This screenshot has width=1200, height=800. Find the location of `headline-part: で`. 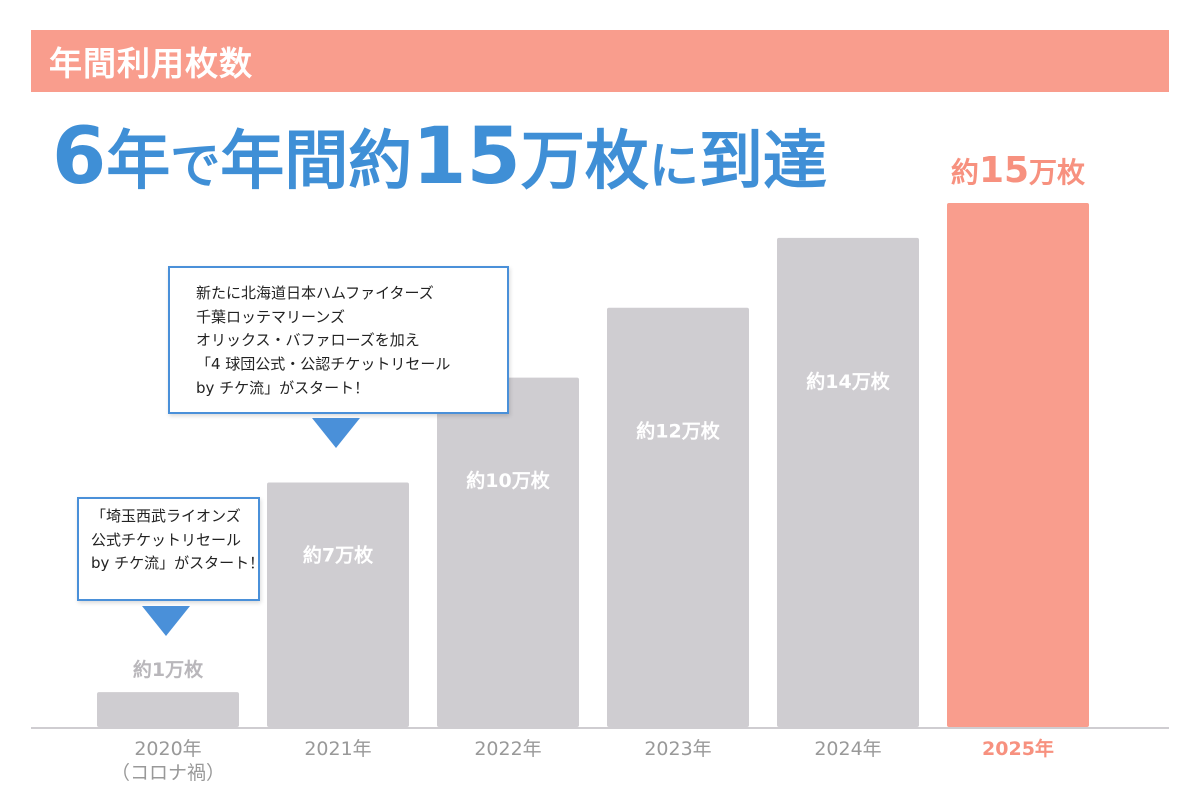

headline-part: で is located at coordinates (195, 166).